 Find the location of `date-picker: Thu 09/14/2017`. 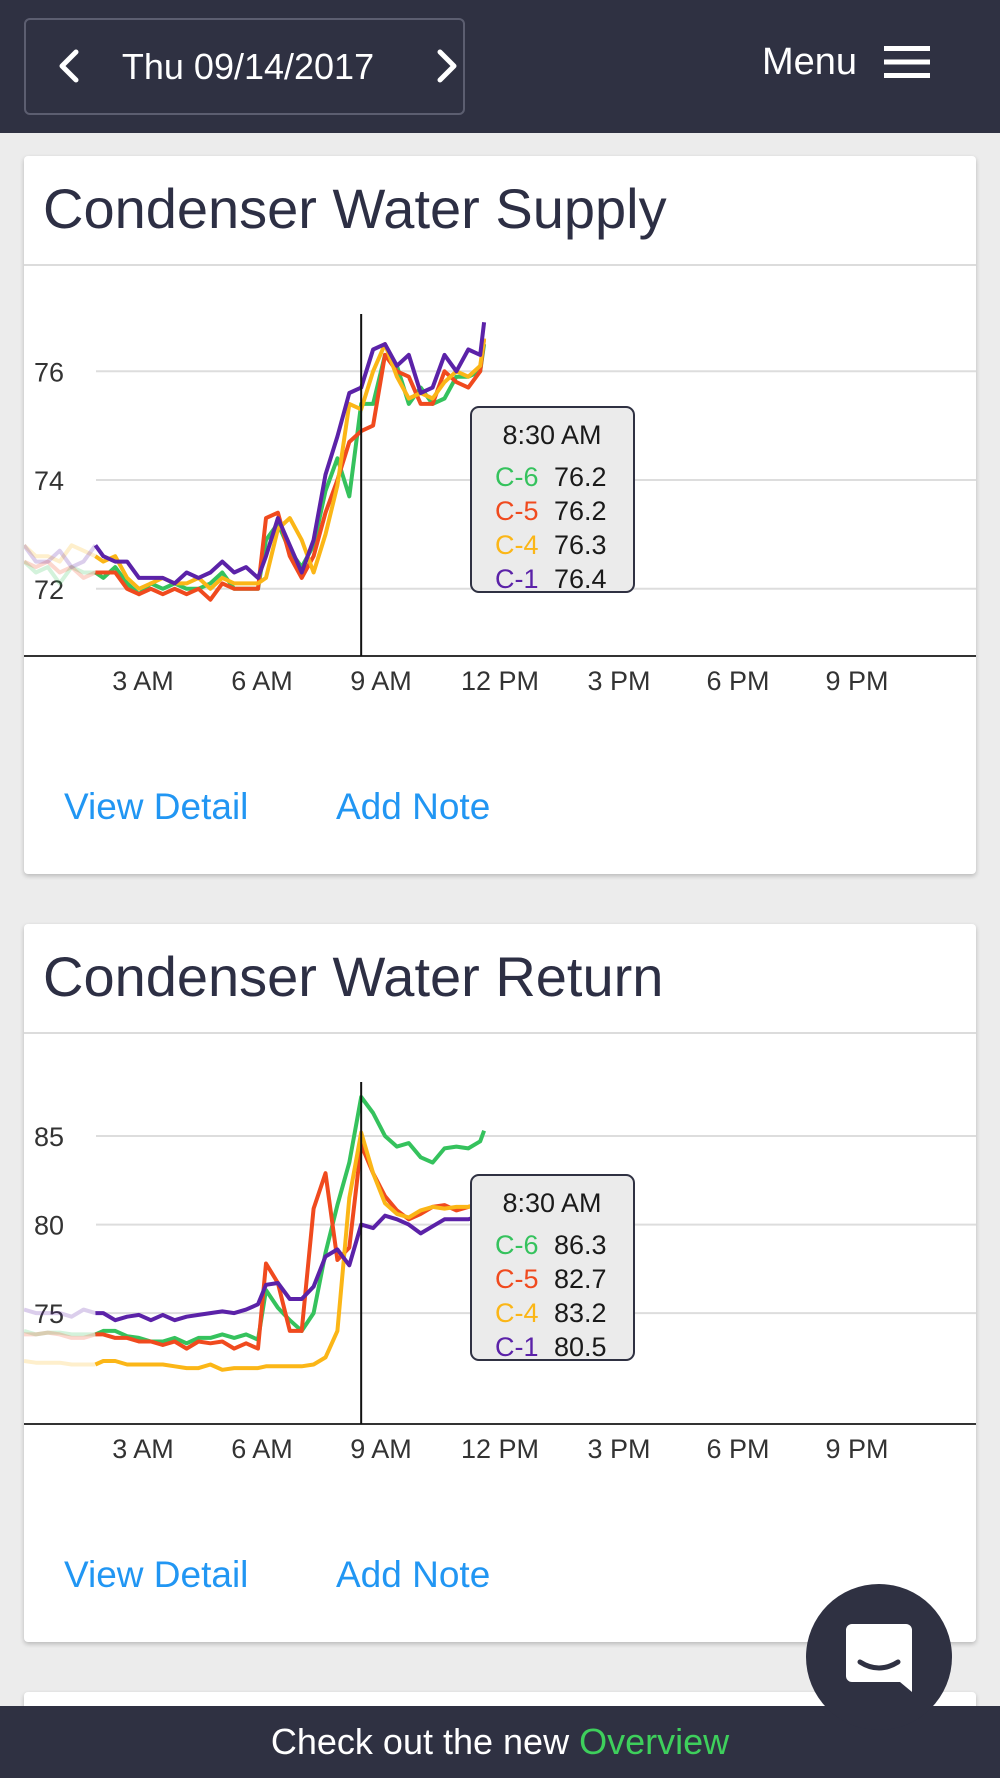

date-picker: Thu 09/14/2017 is located at coordinates (244, 66).